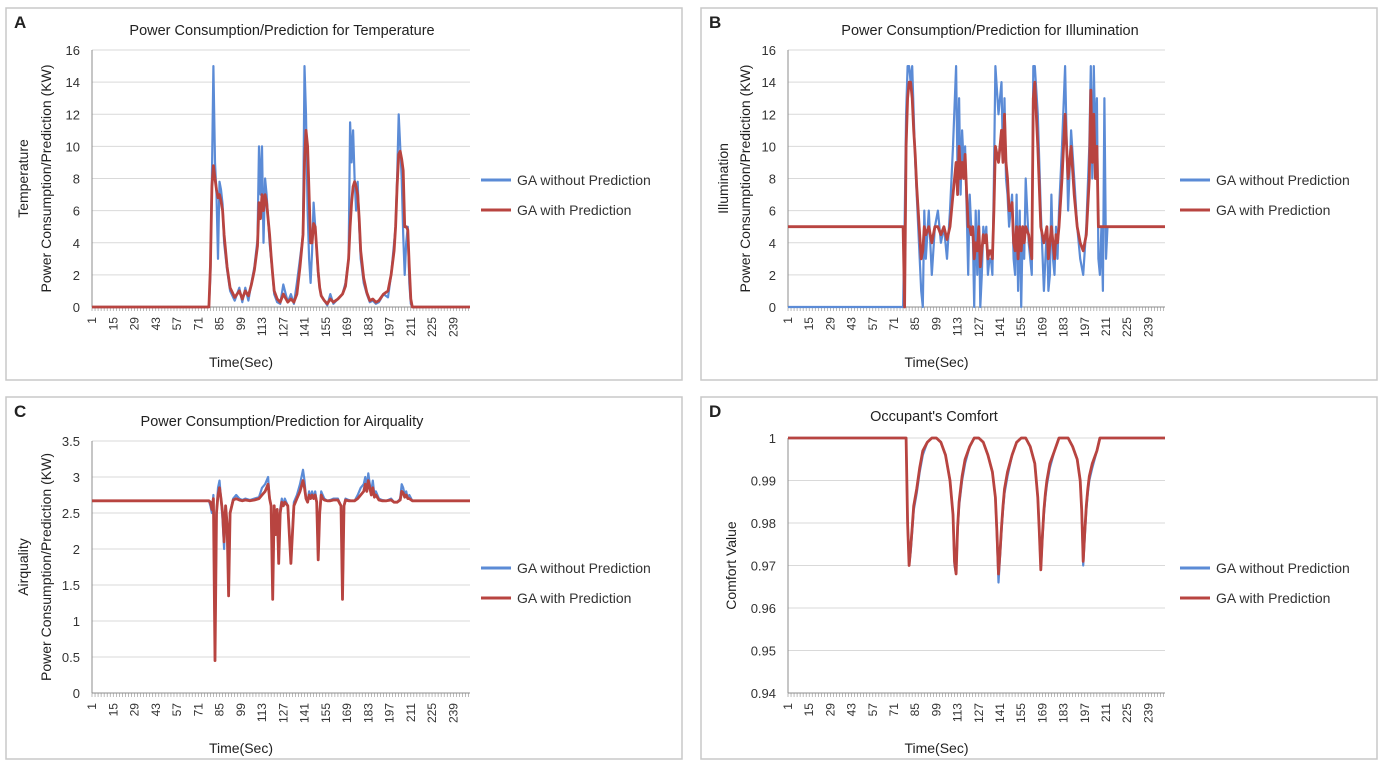 This screenshot has height=767, width=1383. Describe the element at coordinates (71, 441) in the screenshot. I see `y-tick-label: 3.5` at that location.